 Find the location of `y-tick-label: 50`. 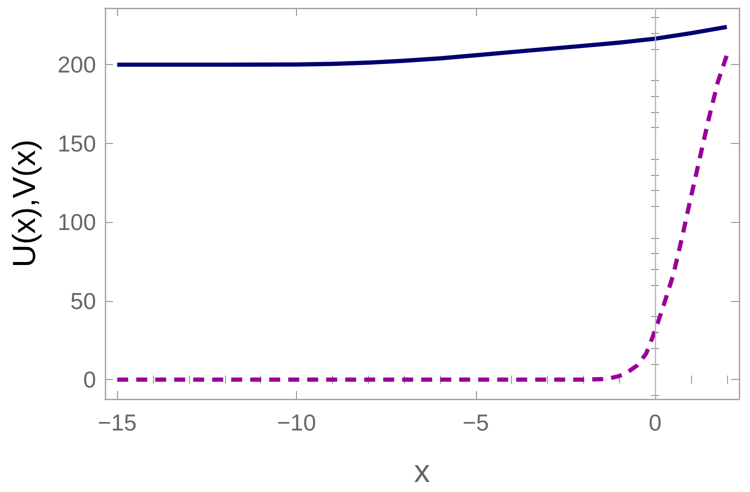

y-tick-label: 50 is located at coordinates (83, 301).